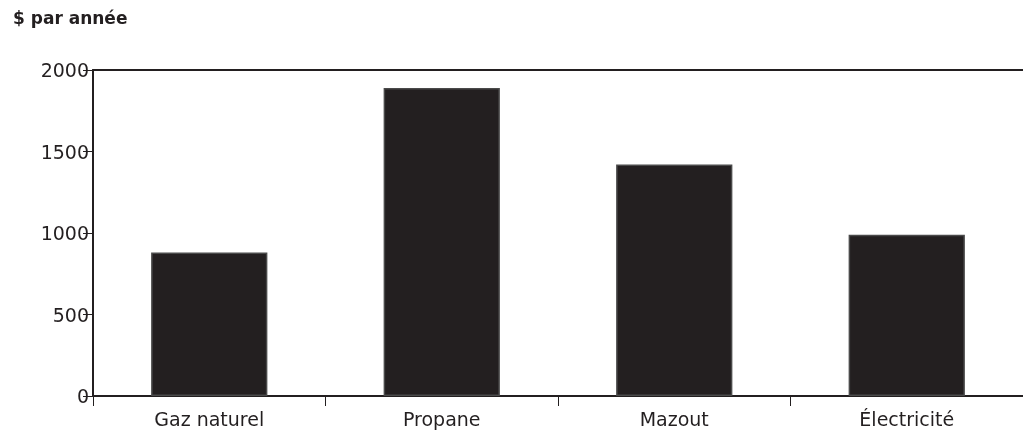  What do you see at coordinates (209, 418) in the screenshot?
I see `x-tick-label: Gaz naturel` at bounding box center [209, 418].